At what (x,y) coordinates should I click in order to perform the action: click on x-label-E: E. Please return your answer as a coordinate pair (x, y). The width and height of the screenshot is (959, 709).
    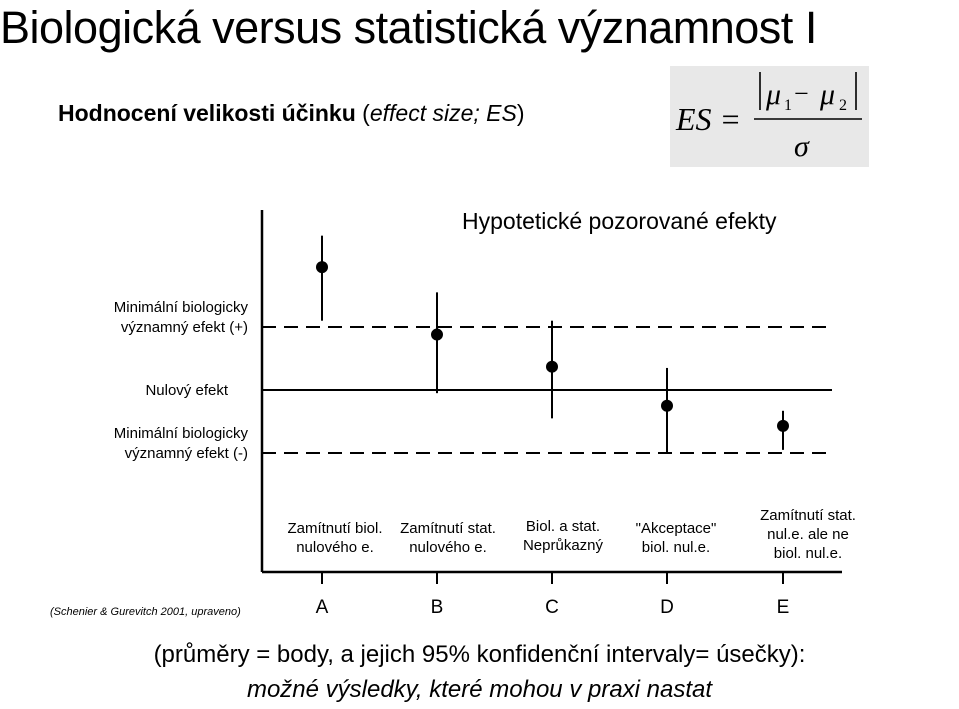
    Looking at the image, I should click on (783, 607).